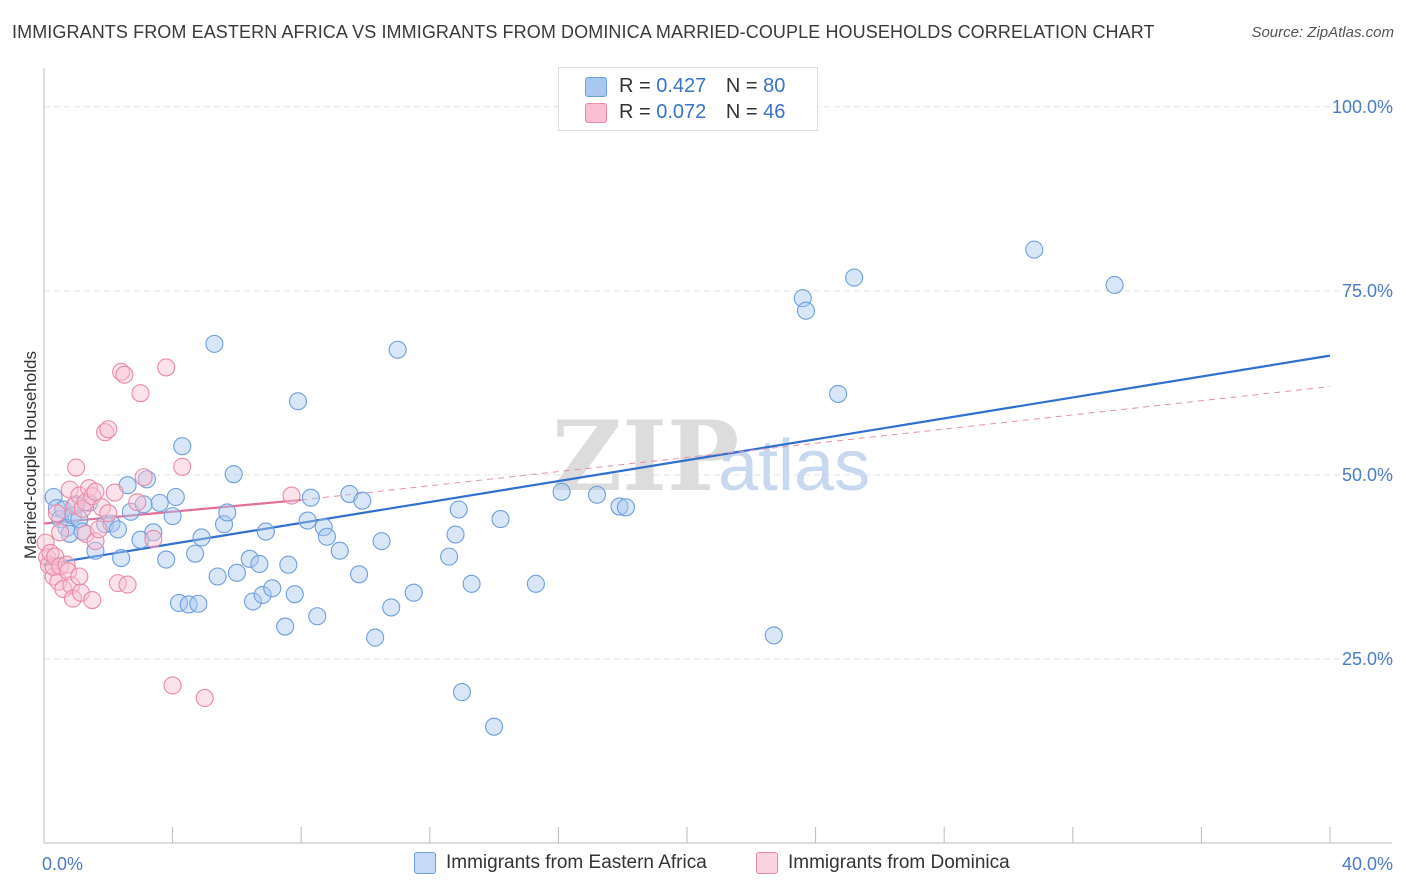 The height and width of the screenshot is (892, 1406). I want to click on legend-r-label: R =, so click(635, 86).